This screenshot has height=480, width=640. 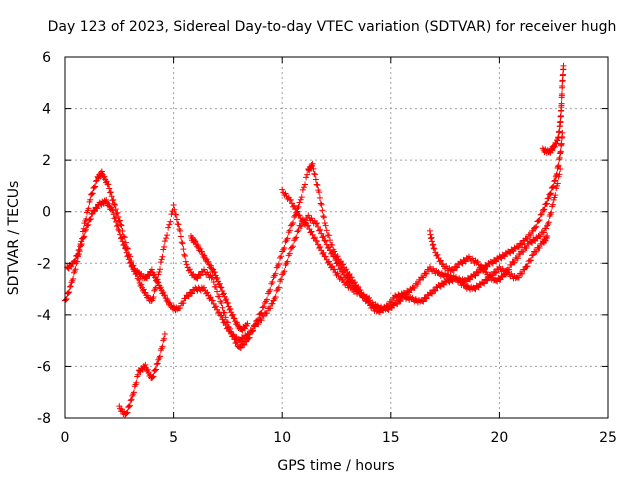 What do you see at coordinates (142, 374) in the screenshot?
I see `series-track-c` at bounding box center [142, 374].